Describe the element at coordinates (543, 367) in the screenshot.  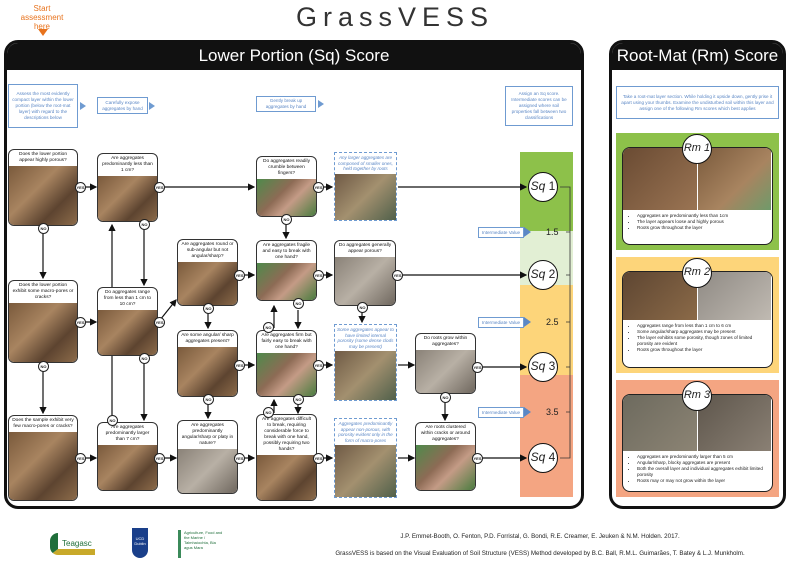
I see `sq3-score: Sq 3` at that location.